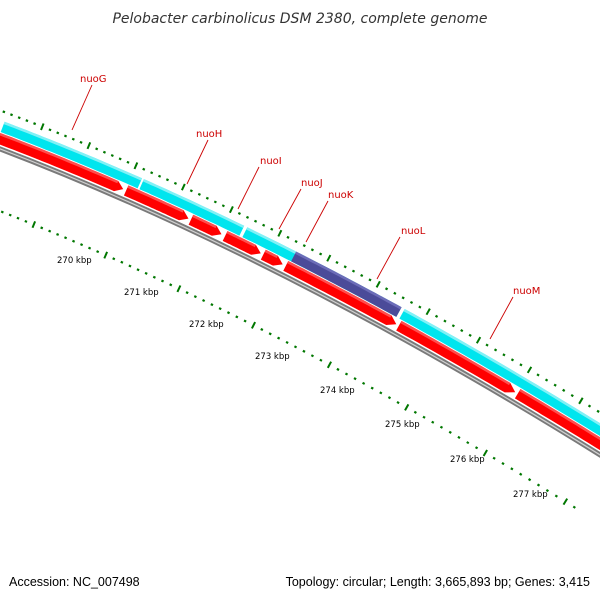 This screenshot has width=600, height=600. I want to click on gene-label-nuoi: nuoI, so click(271, 161).